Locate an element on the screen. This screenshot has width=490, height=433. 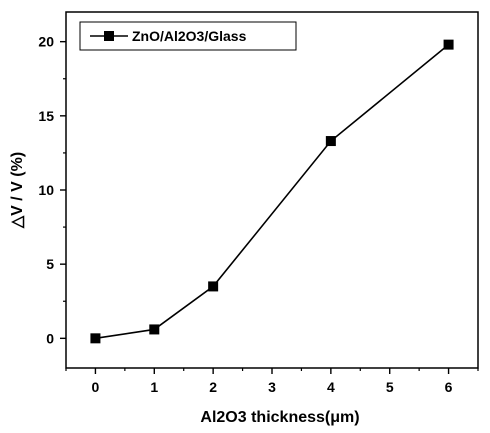
x-tick-label: 0 is located at coordinates (96, 387).